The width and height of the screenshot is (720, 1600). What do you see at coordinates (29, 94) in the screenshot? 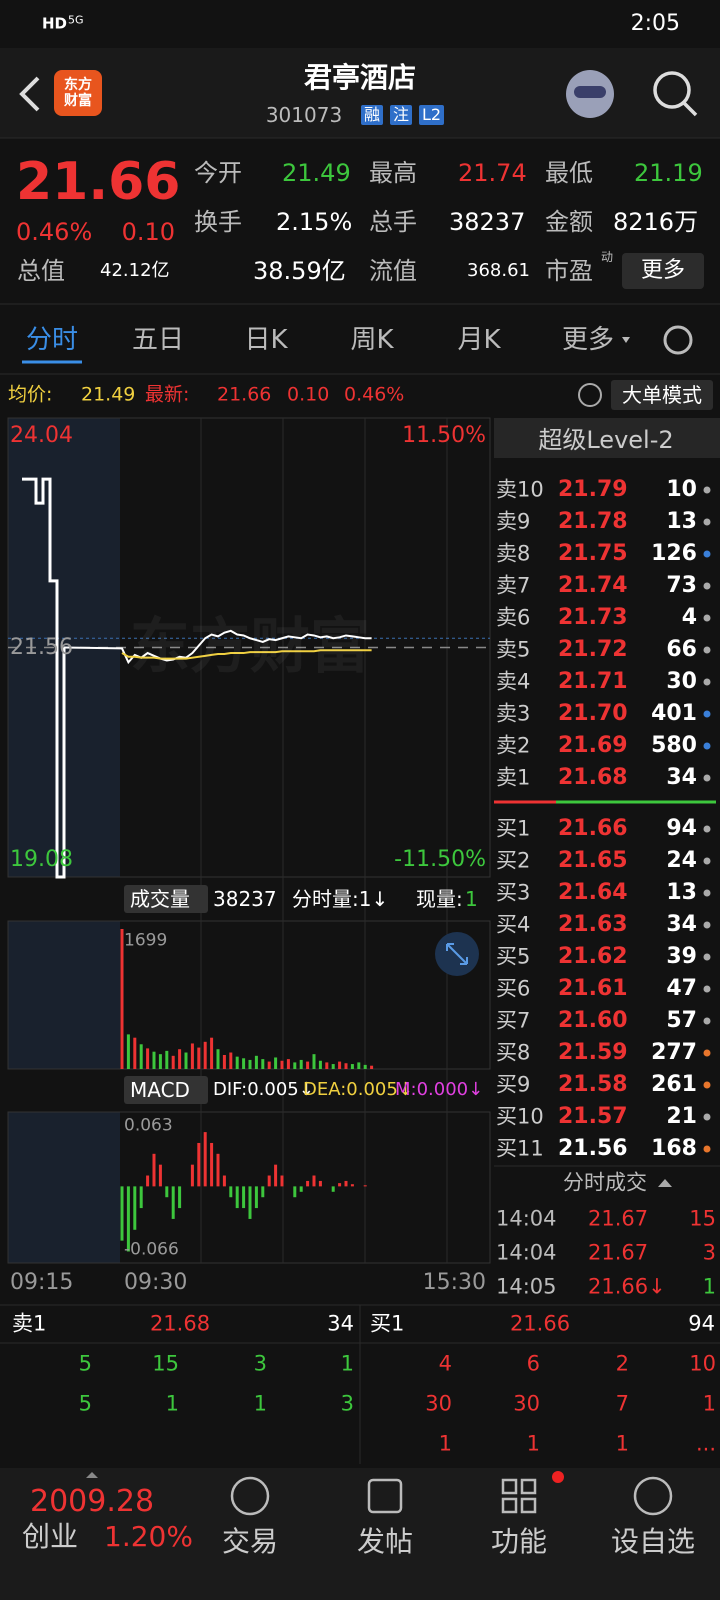
I see `back-icon` at bounding box center [29, 94].